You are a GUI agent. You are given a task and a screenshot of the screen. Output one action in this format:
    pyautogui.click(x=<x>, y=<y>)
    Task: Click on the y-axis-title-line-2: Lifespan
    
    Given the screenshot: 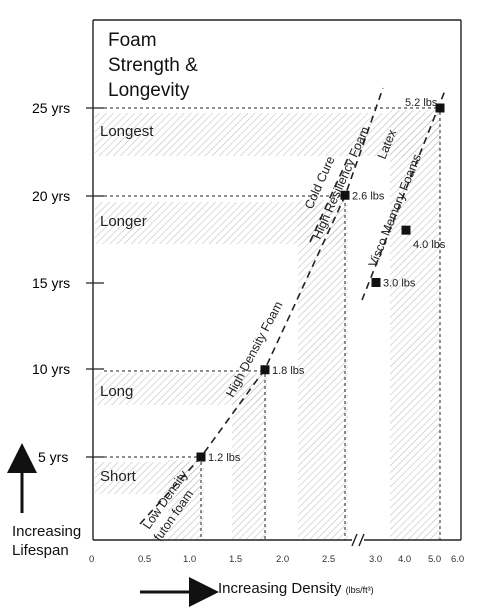 What is the action you would take?
    pyautogui.click(x=40, y=550)
    